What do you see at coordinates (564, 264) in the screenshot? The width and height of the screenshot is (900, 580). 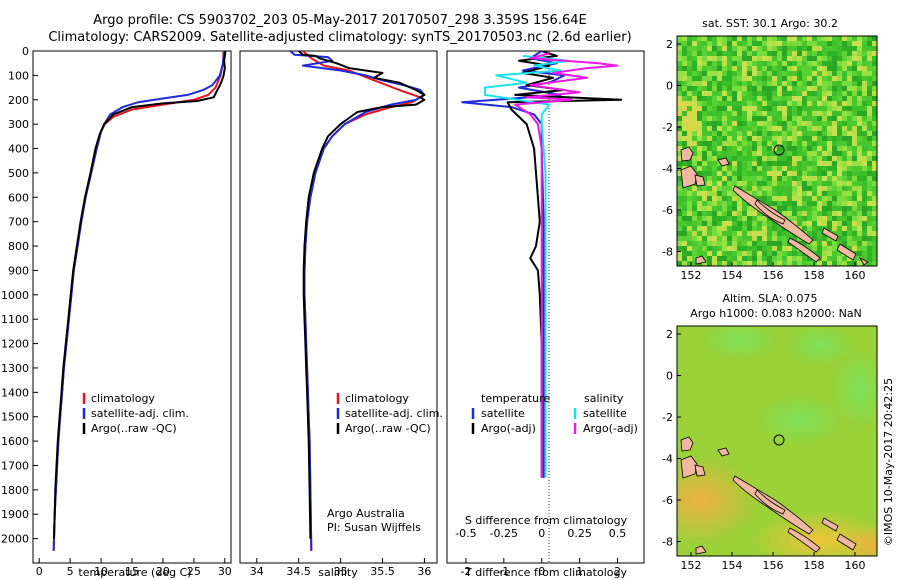 I see `series-line` at bounding box center [564, 264].